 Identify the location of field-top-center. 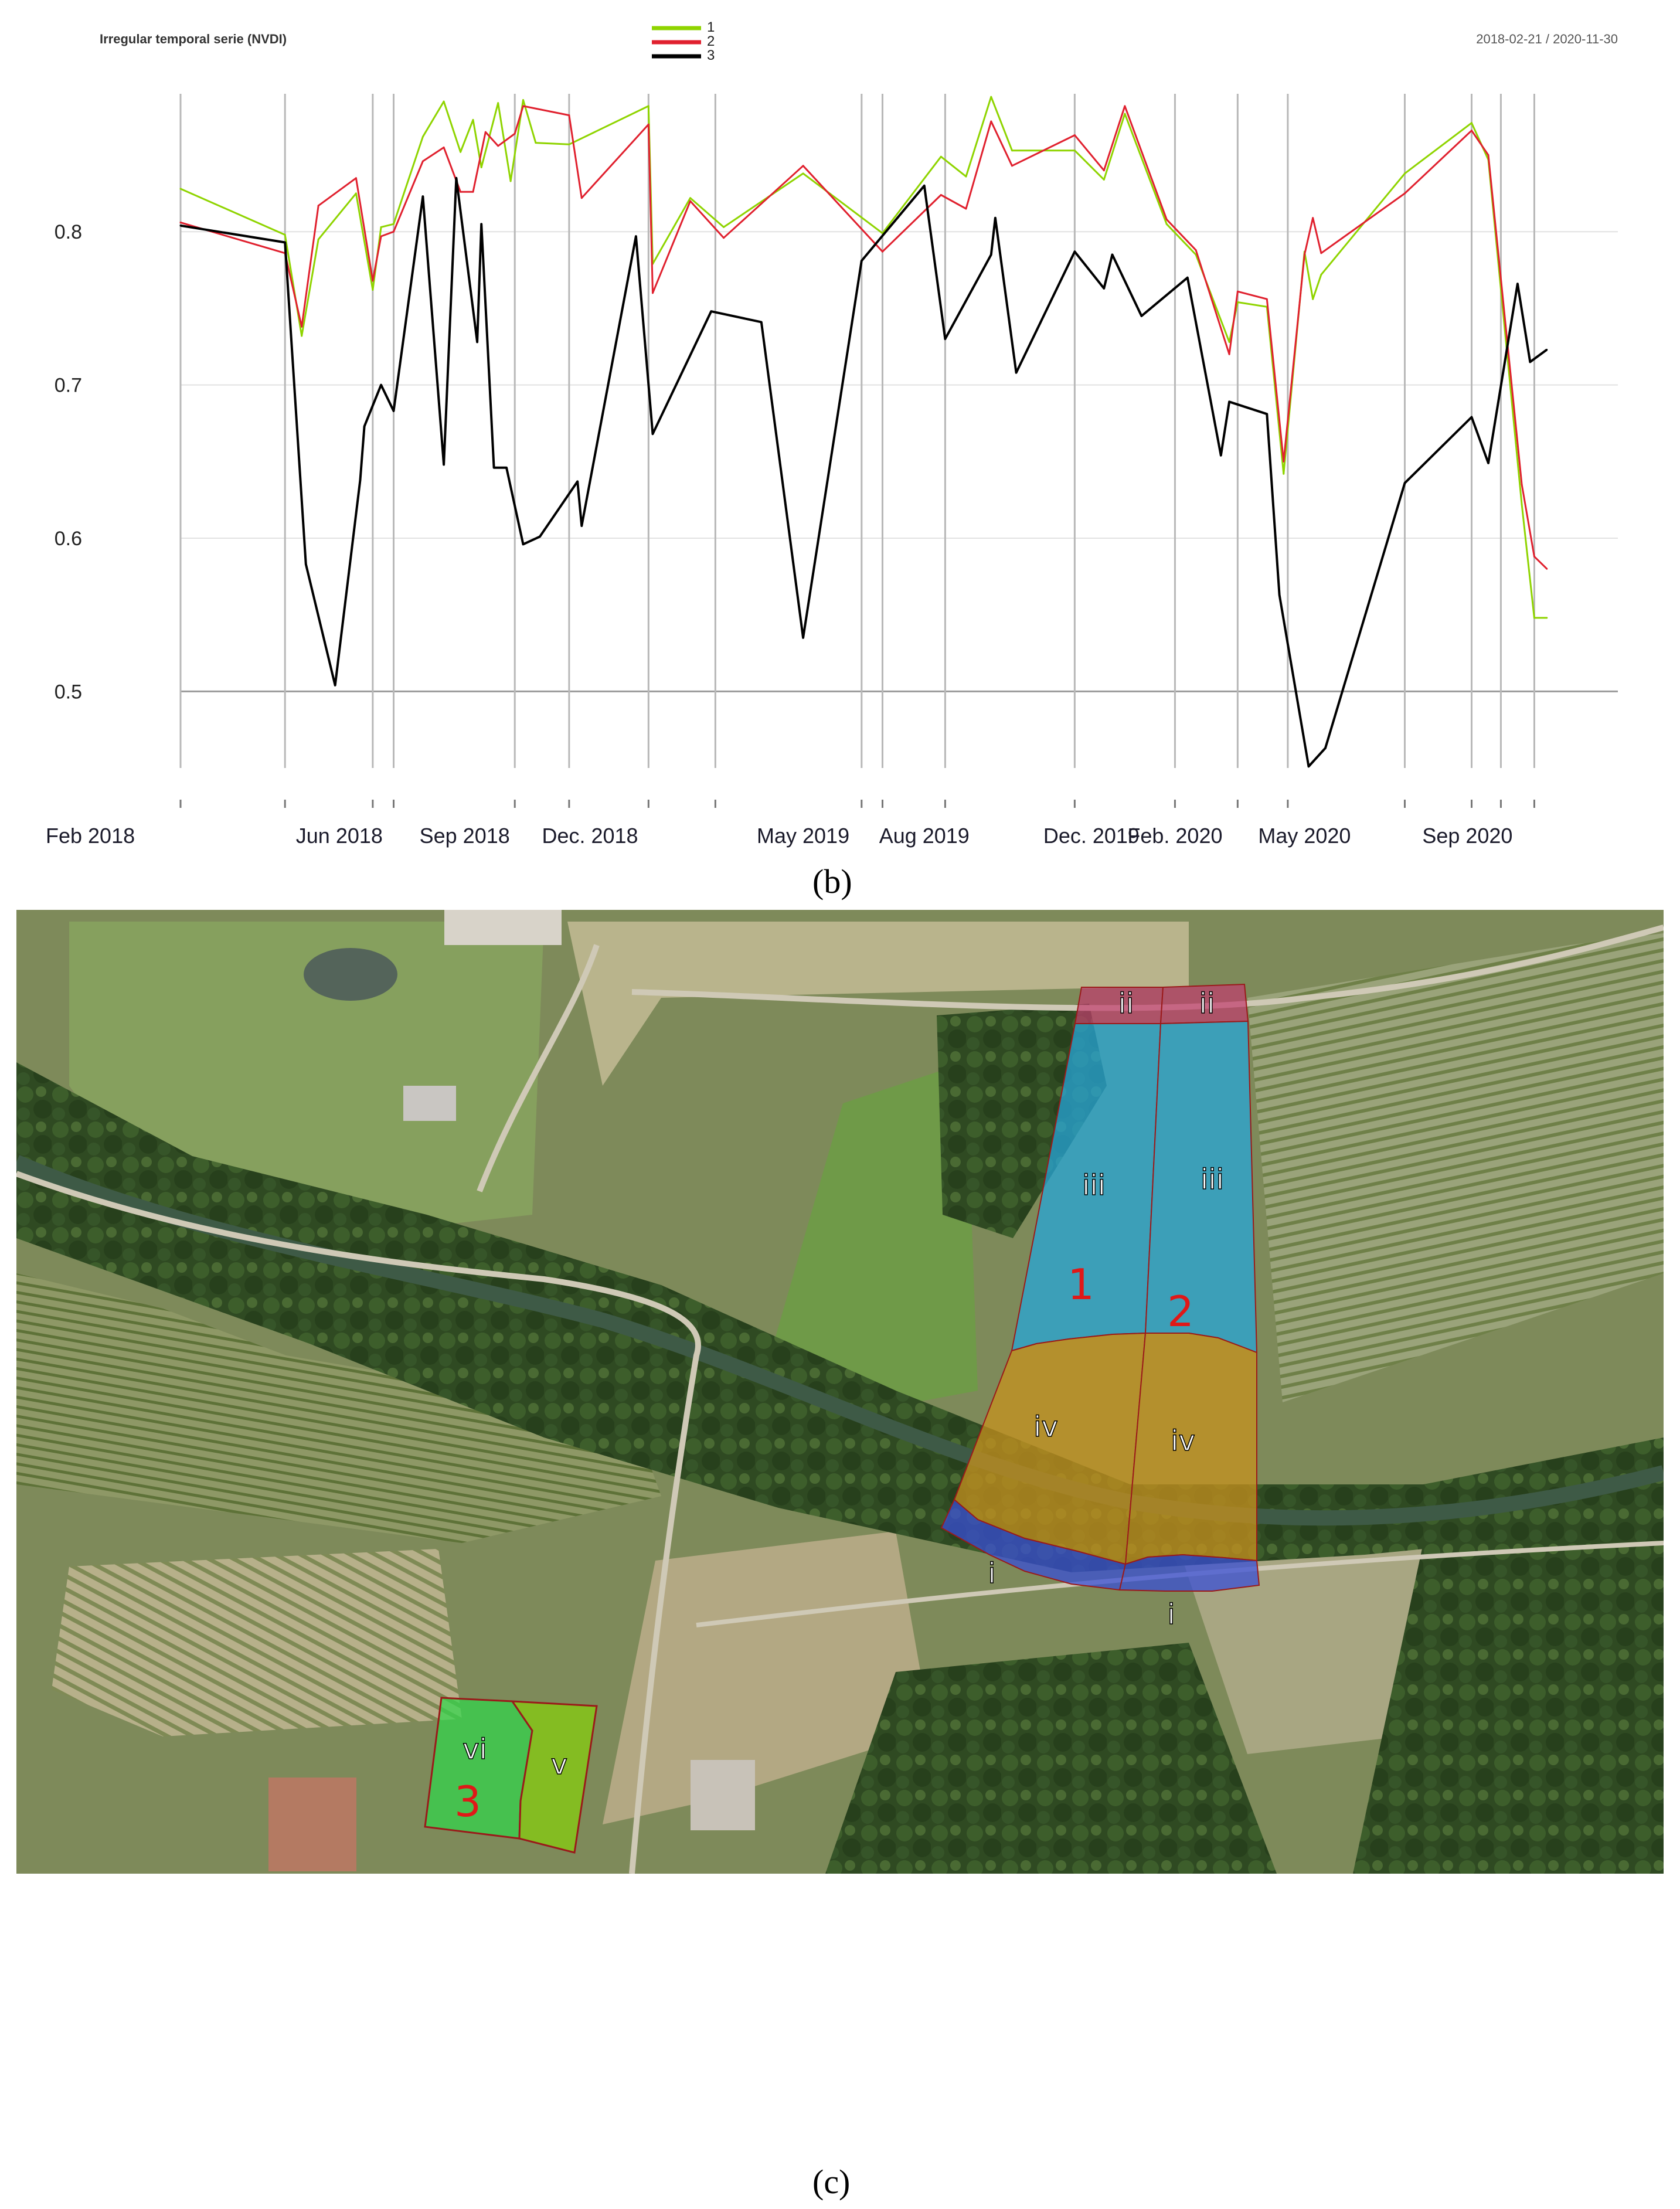
(878, 1004).